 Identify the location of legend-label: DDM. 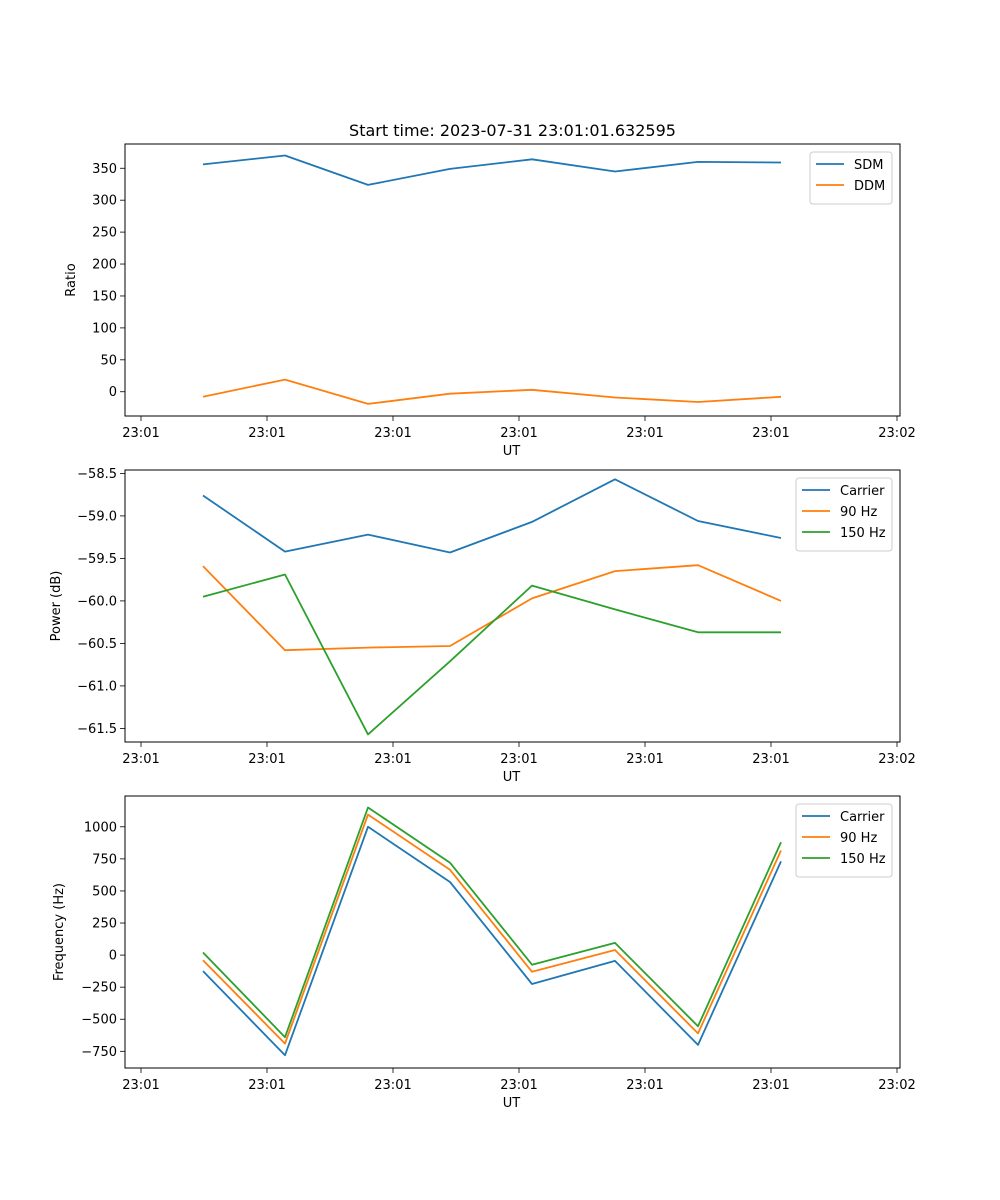
(869, 186).